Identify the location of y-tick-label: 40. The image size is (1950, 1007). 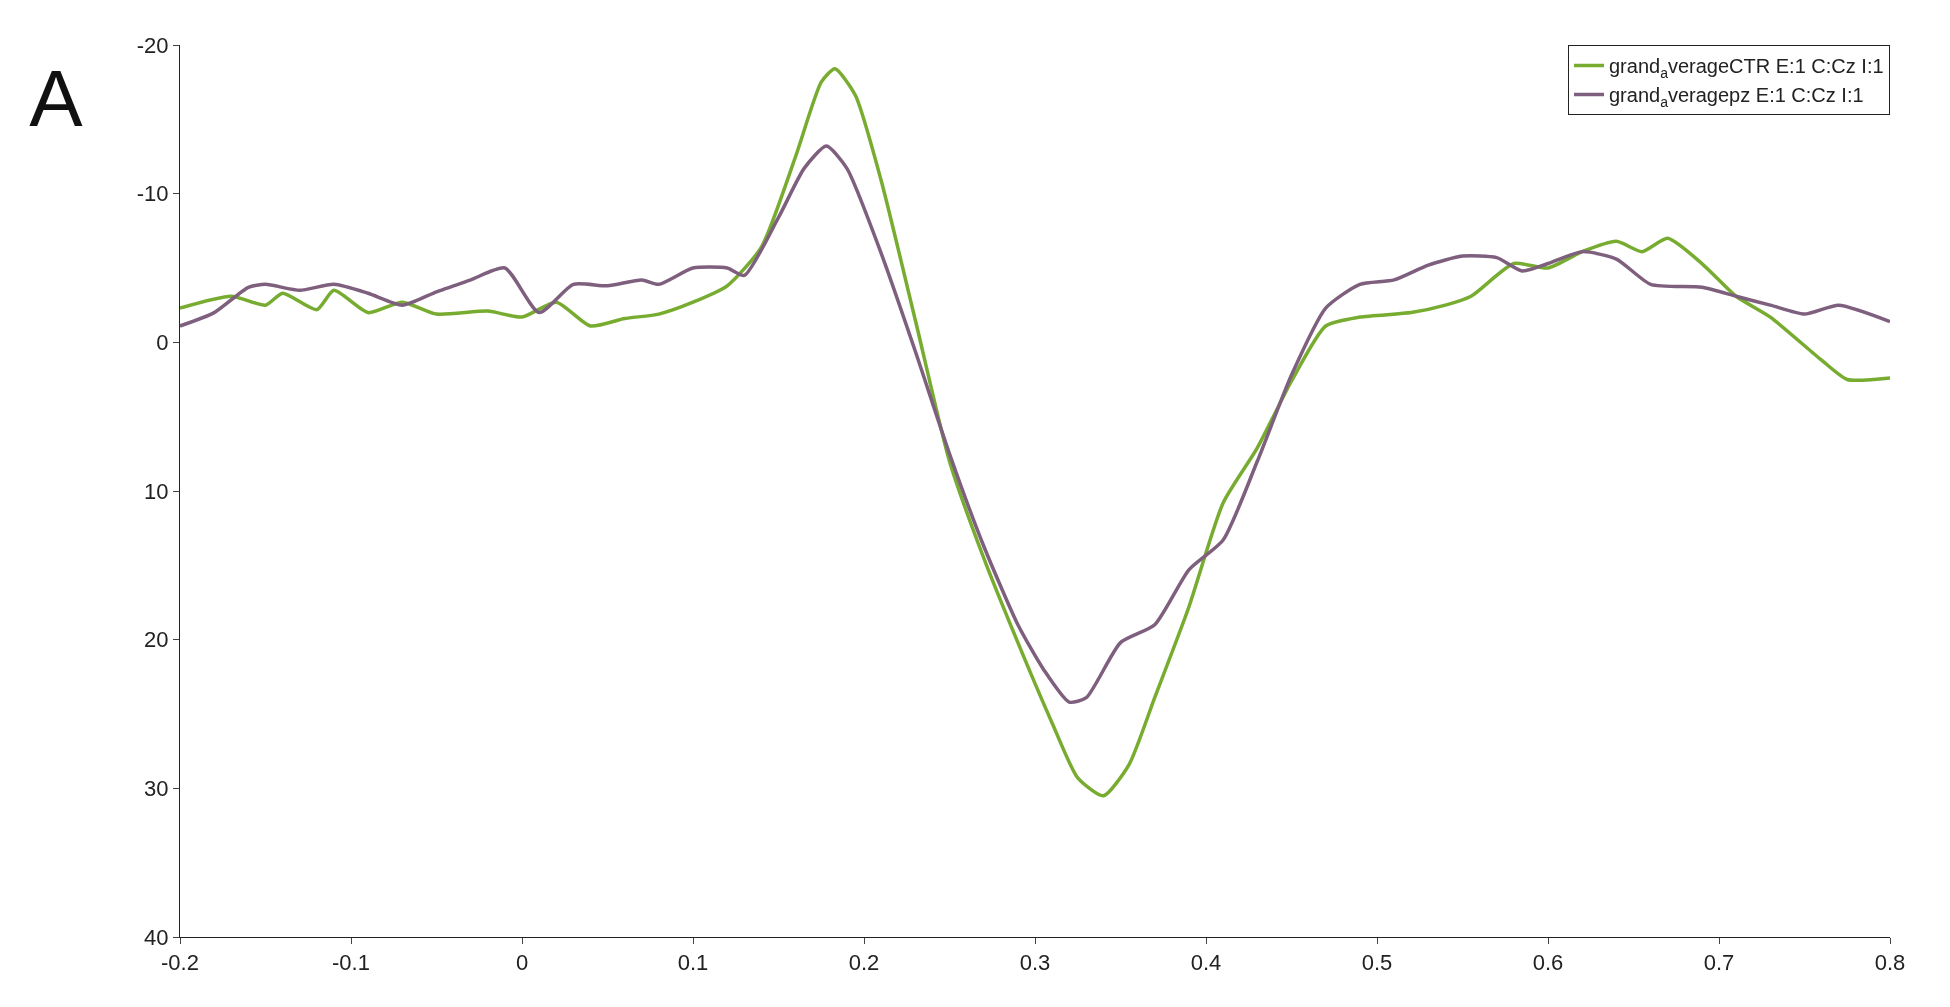
(156, 937).